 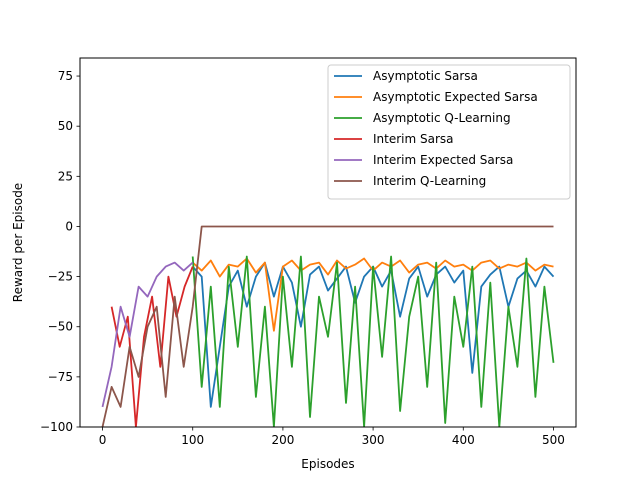 What do you see at coordinates (327, 464) in the screenshot?
I see `x-axis-label: Episodes` at bounding box center [327, 464].